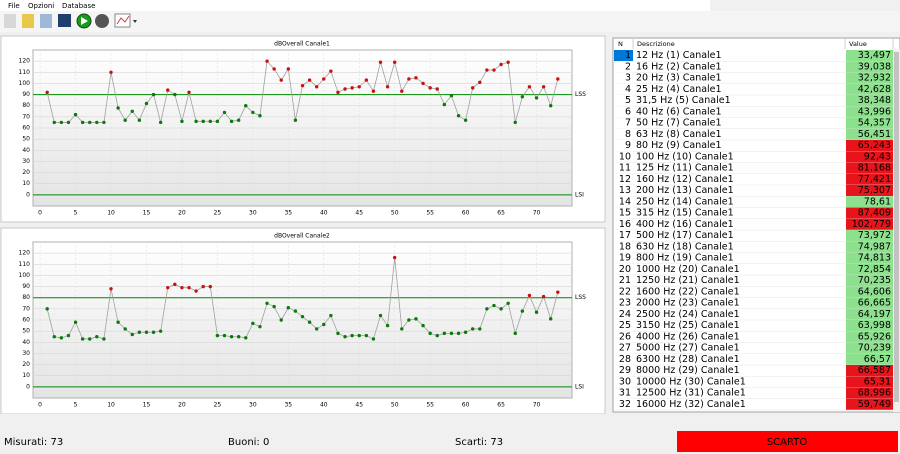  I want to click on row-number: 28, so click(625, 359).